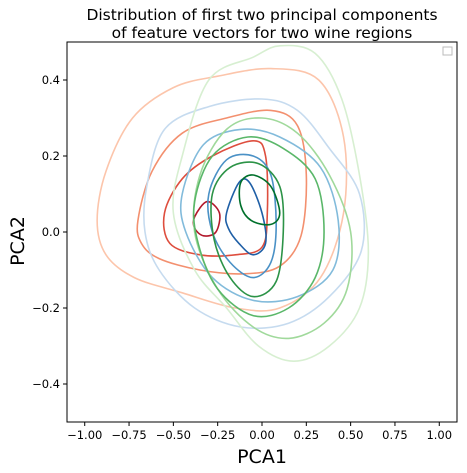 The width and height of the screenshot is (467, 473). Describe the element at coordinates (262, 435) in the screenshot. I see `x-tick-label: 0.00` at that location.